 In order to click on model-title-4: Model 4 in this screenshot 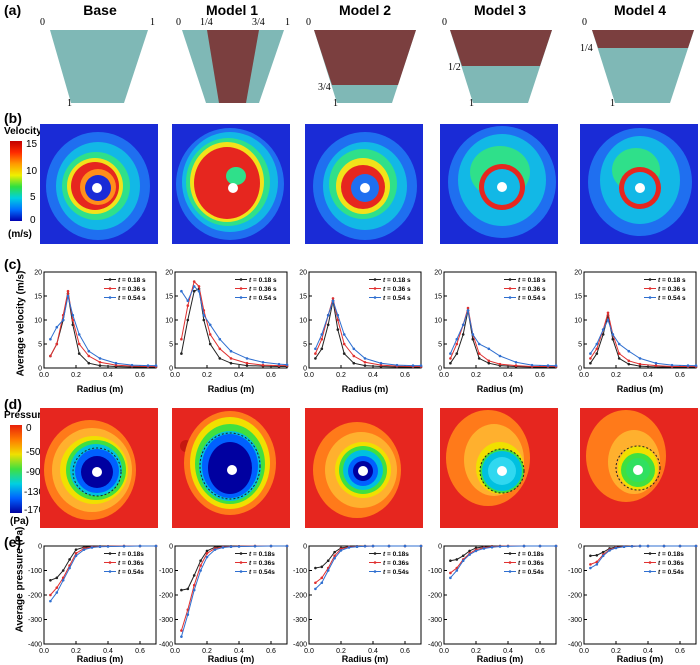, I will do `click(640, 10)`.